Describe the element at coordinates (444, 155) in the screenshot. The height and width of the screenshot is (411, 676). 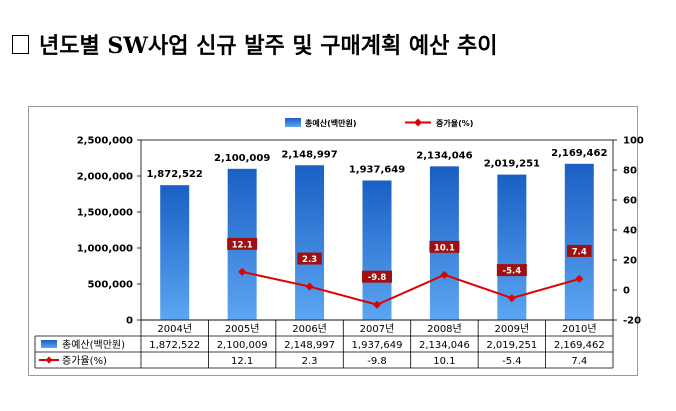
I see `bar-value-label: 2,134,046` at that location.